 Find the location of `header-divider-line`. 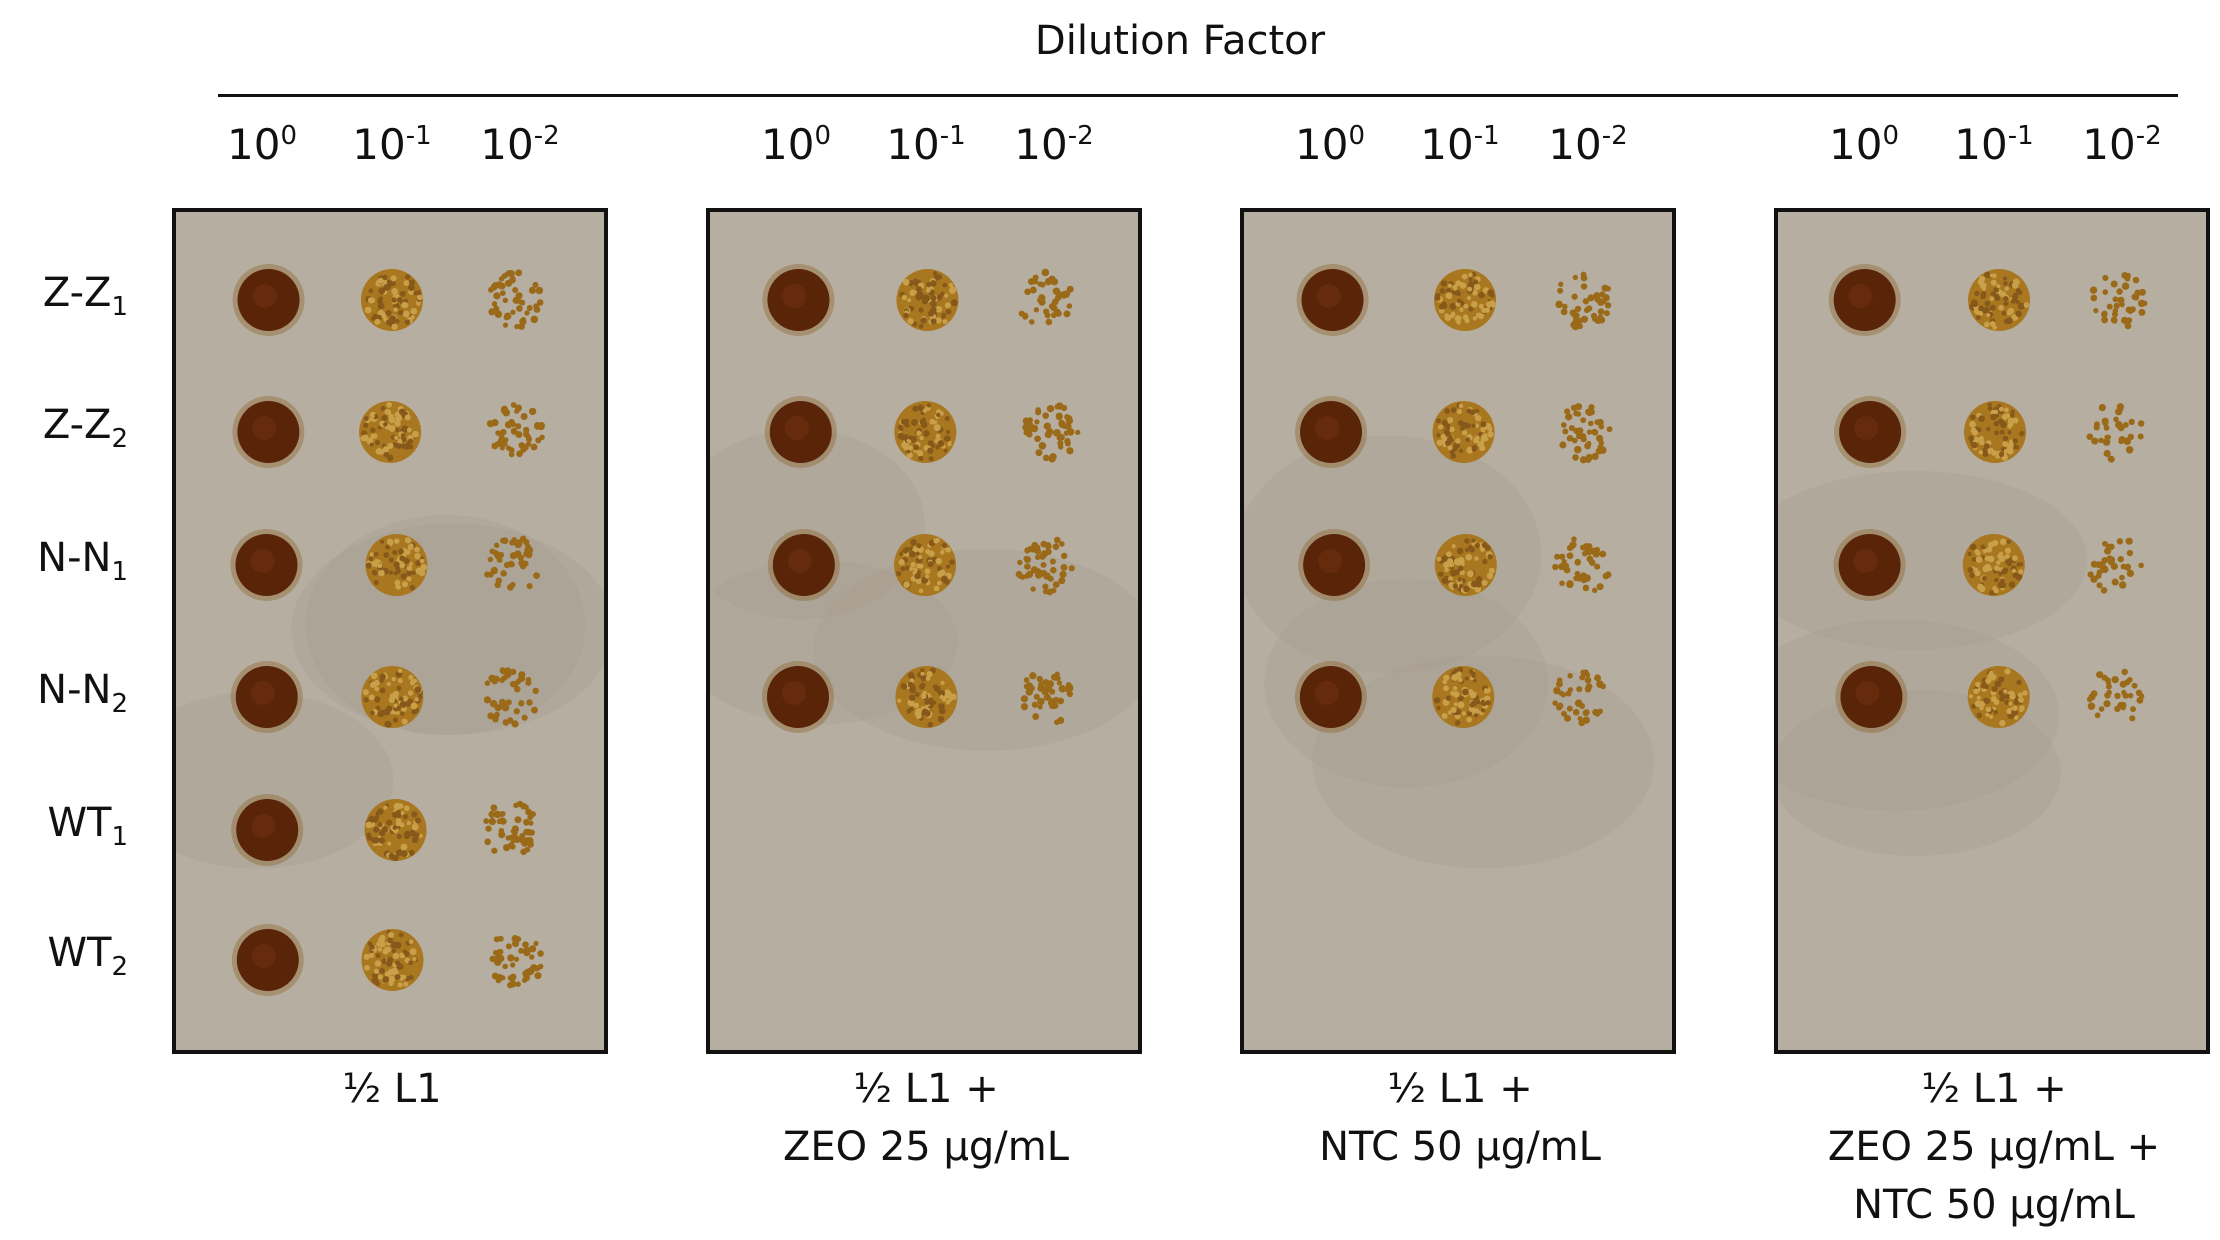

header-divider-line is located at coordinates (1198, 95).